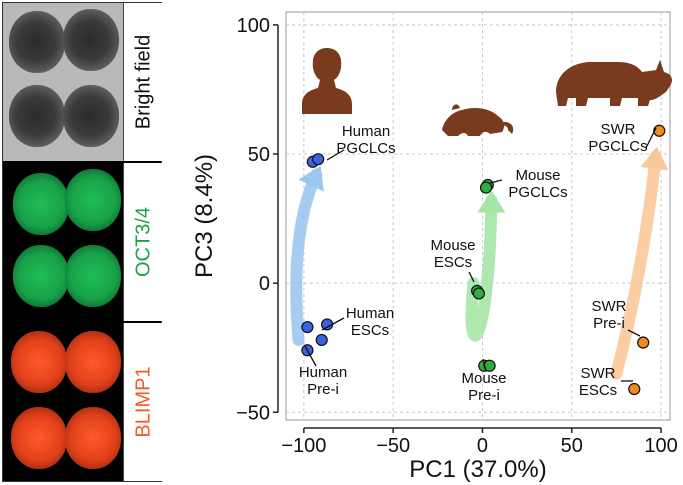 Image resolution: width=683 pixels, height=485 pixels. I want to click on arrow-band-human, so click(306, 257).